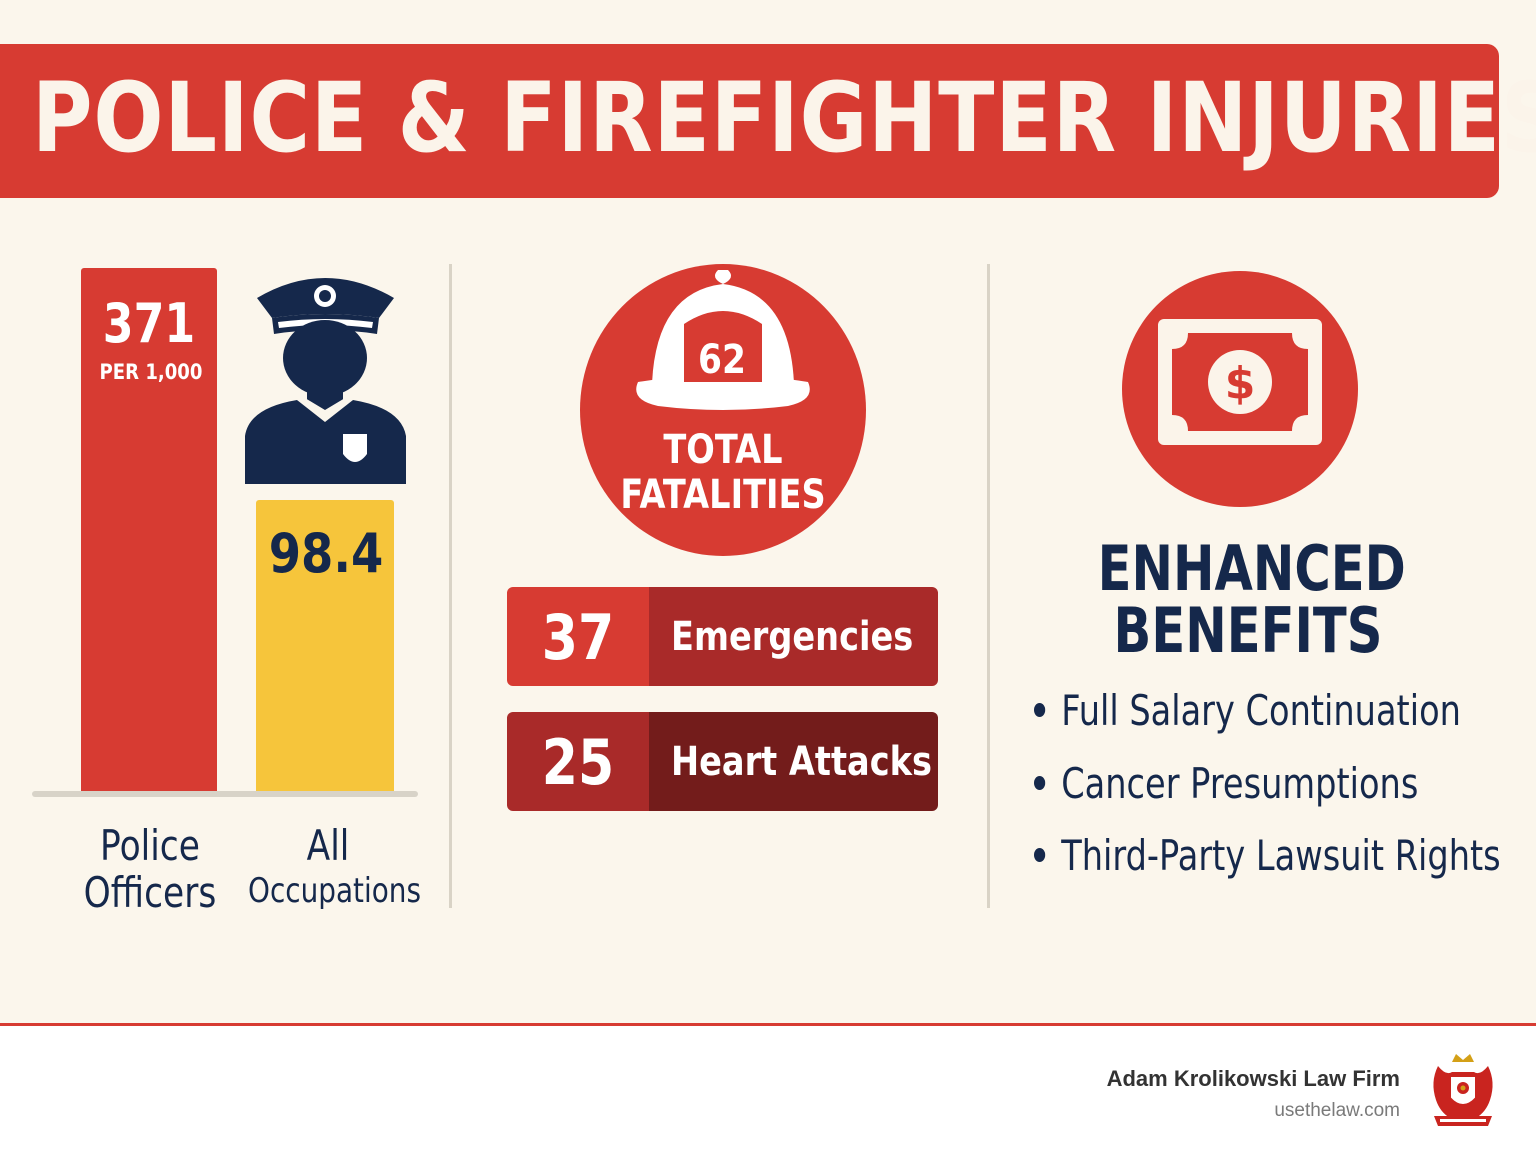 The height and width of the screenshot is (1154, 1536). I want to click on emergencies-label: Emergencies, so click(792, 637).